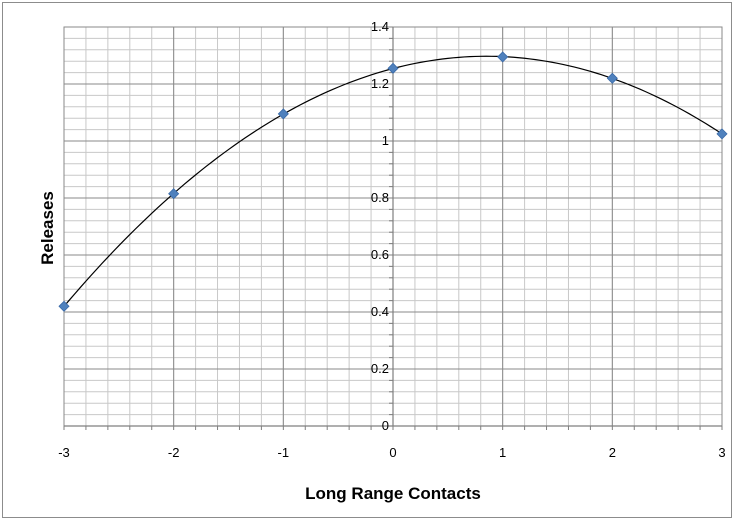 The width and height of the screenshot is (736, 522). What do you see at coordinates (380, 226) in the screenshot?
I see `y-tick-labels: 0 0.2 0.4 0.6 0.8 1 1.2 1.4` at bounding box center [380, 226].